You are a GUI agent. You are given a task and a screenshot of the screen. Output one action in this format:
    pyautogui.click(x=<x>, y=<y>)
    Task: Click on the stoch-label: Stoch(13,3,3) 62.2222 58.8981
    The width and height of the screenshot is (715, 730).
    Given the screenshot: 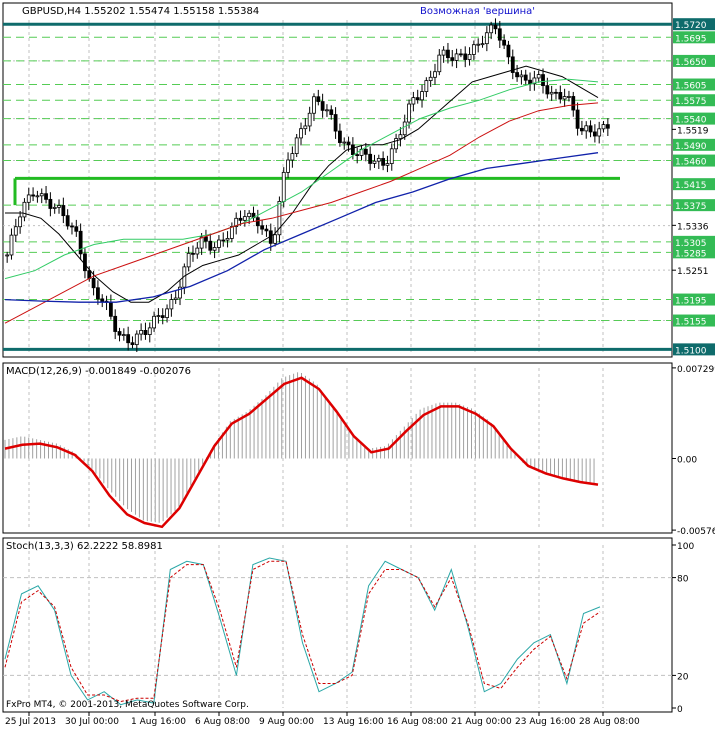 What is the action you would take?
    pyautogui.click(x=84, y=546)
    